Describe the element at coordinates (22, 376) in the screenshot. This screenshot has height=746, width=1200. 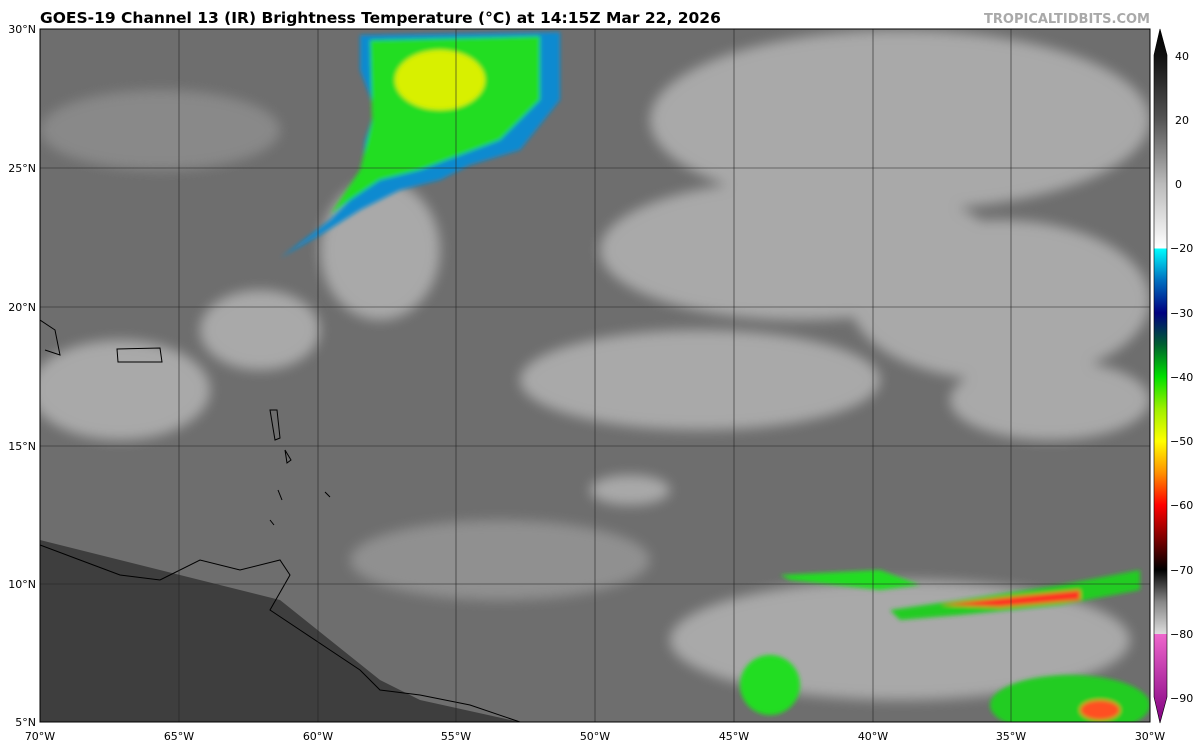
I see `lat-labels: 30°N 25°N 20°N 15°N 10°N 5°N` at that location.